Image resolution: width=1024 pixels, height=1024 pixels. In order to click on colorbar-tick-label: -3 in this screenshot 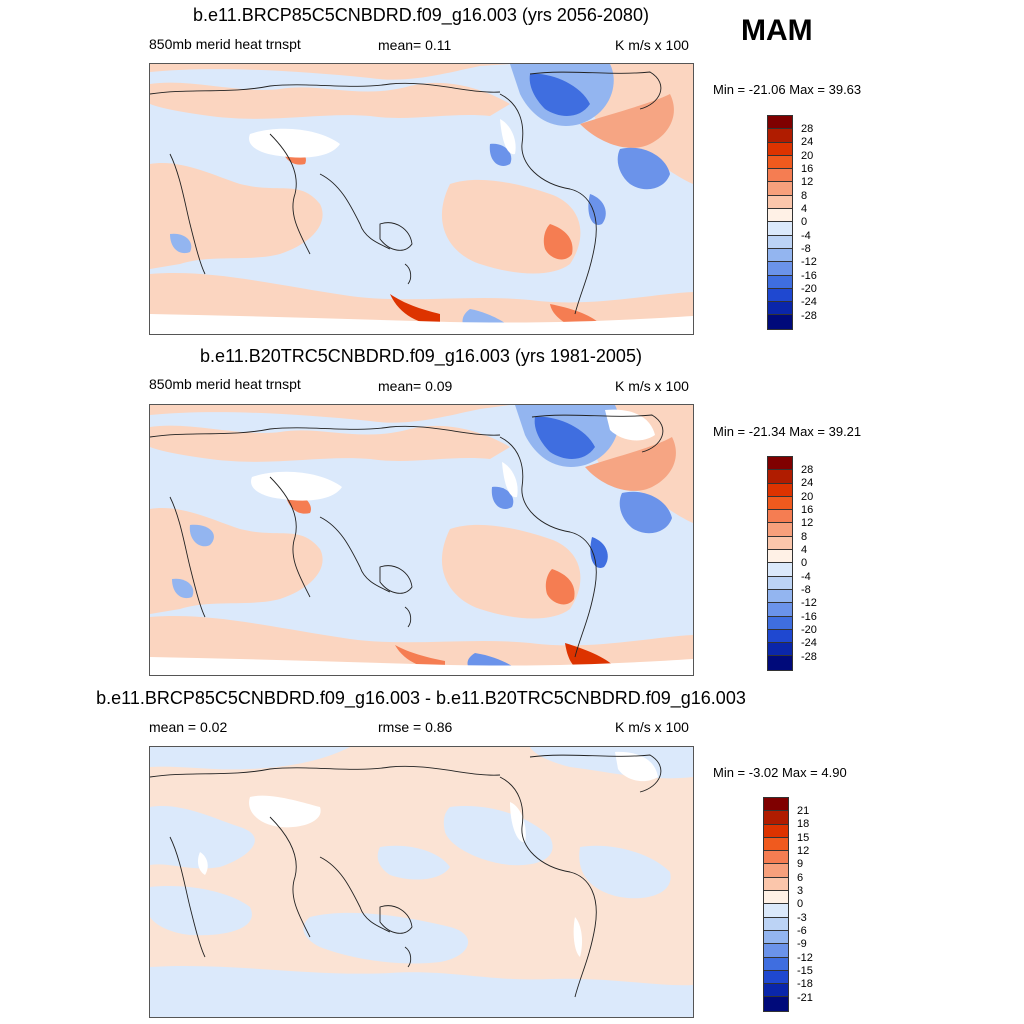, I will do `click(802, 918)`.